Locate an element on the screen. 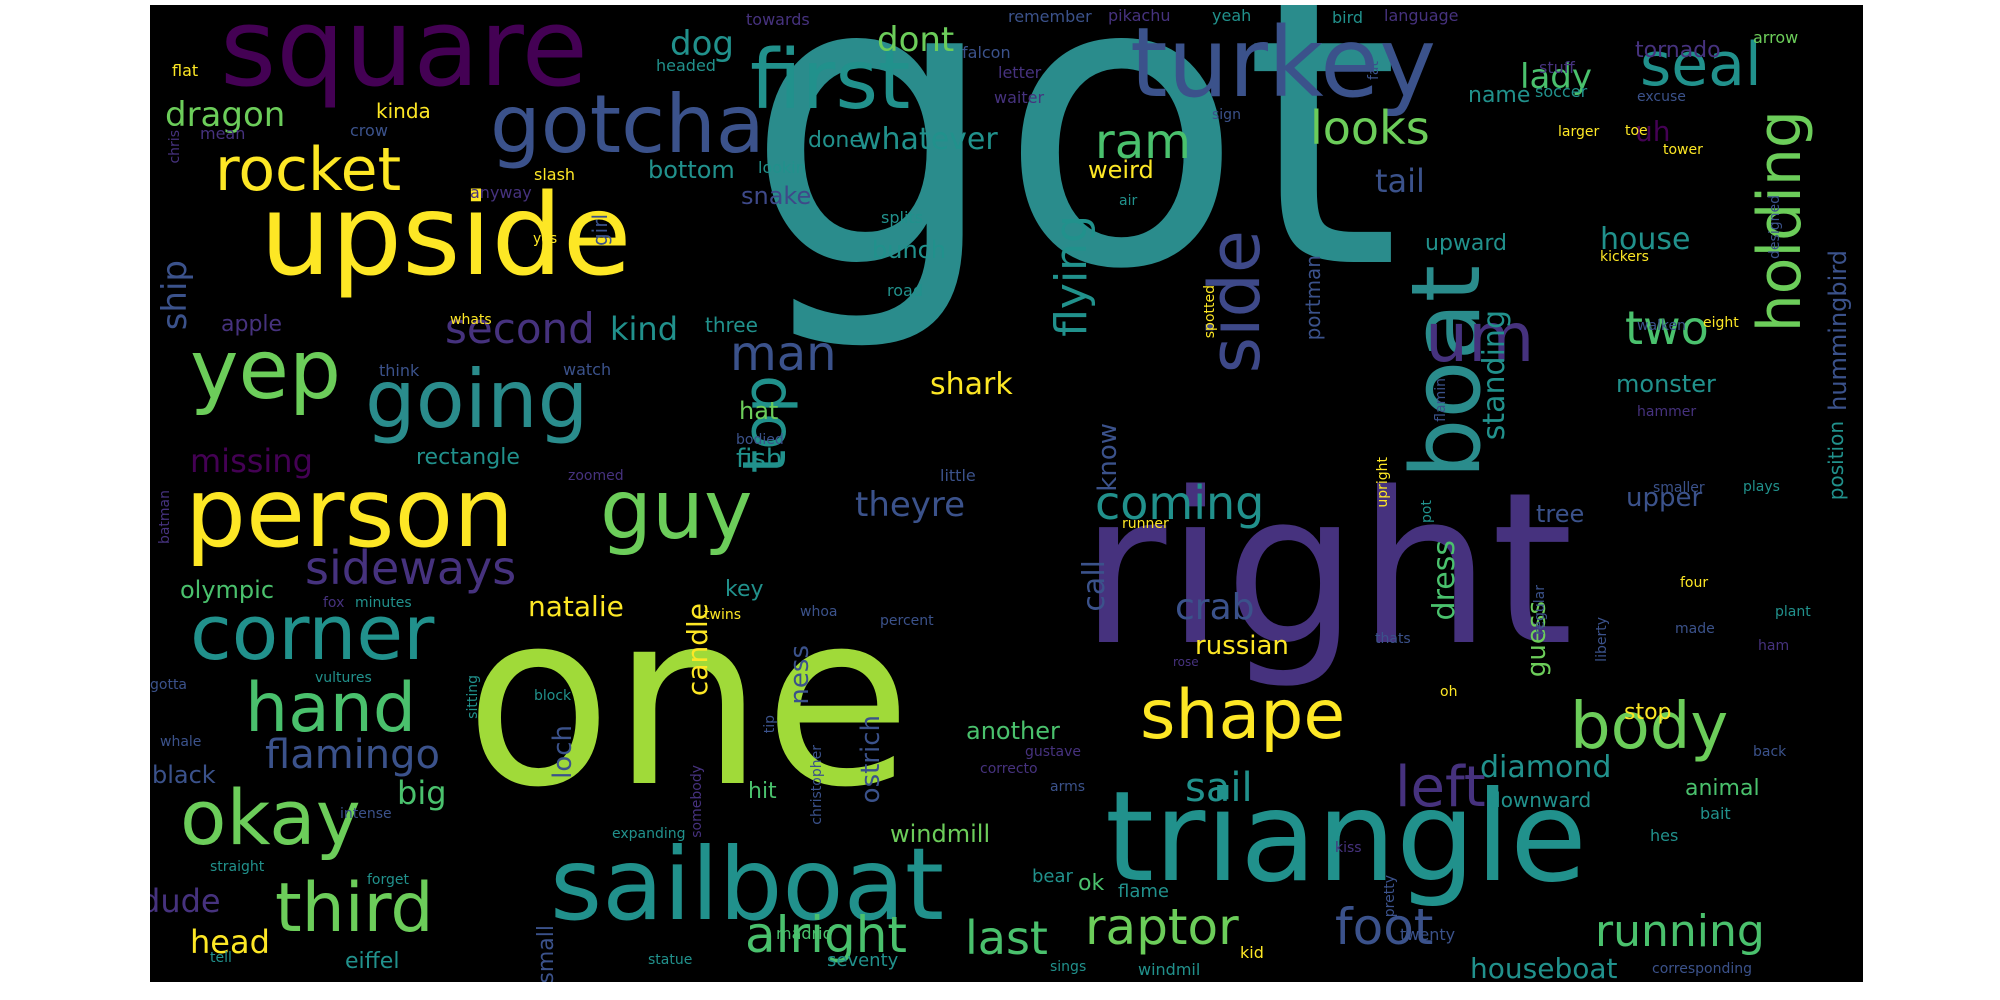  word-body: body is located at coordinates (1649, 727).